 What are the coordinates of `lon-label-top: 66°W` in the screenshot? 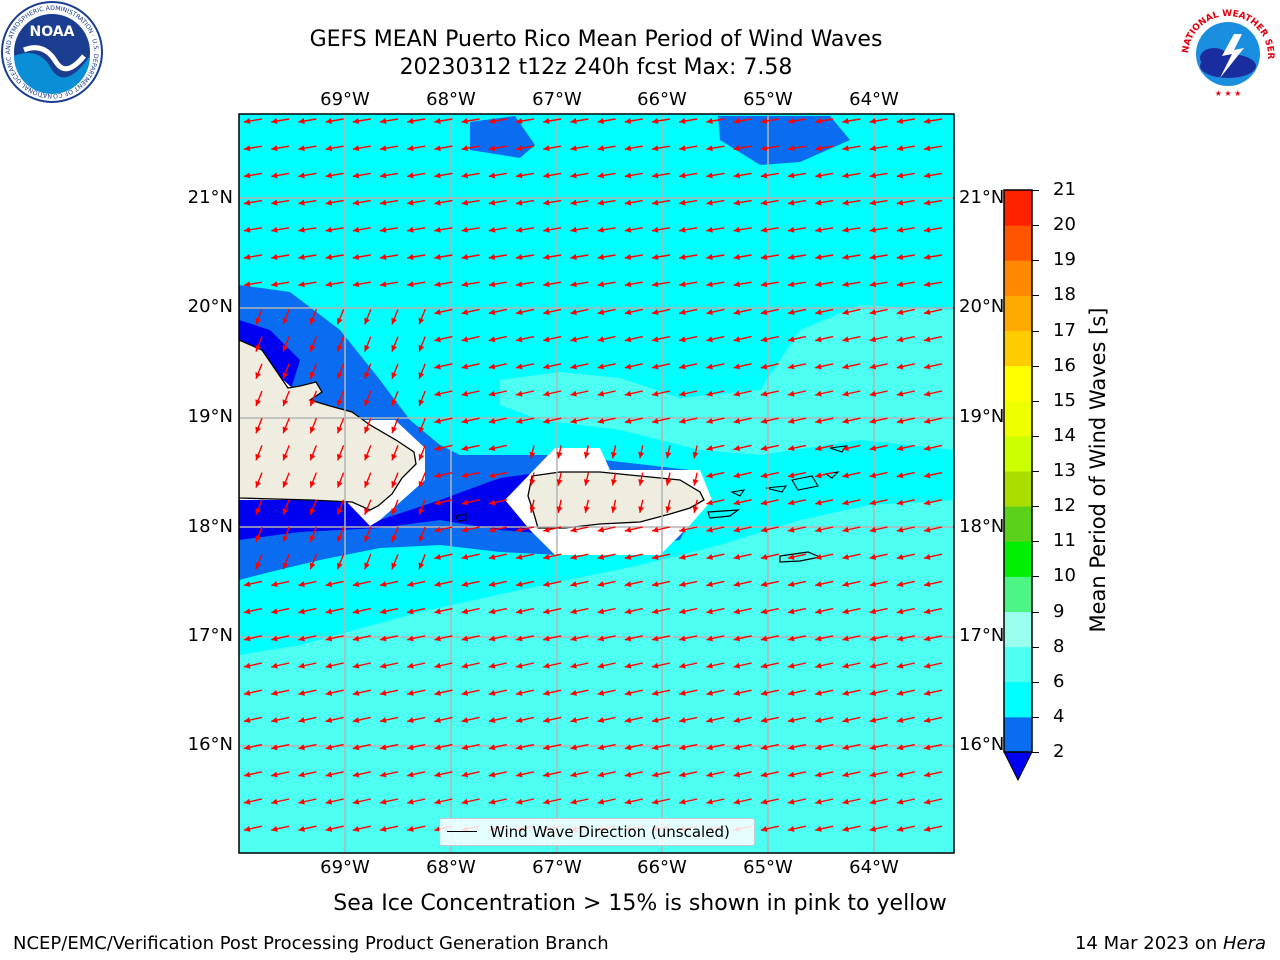 It's located at (662, 99).